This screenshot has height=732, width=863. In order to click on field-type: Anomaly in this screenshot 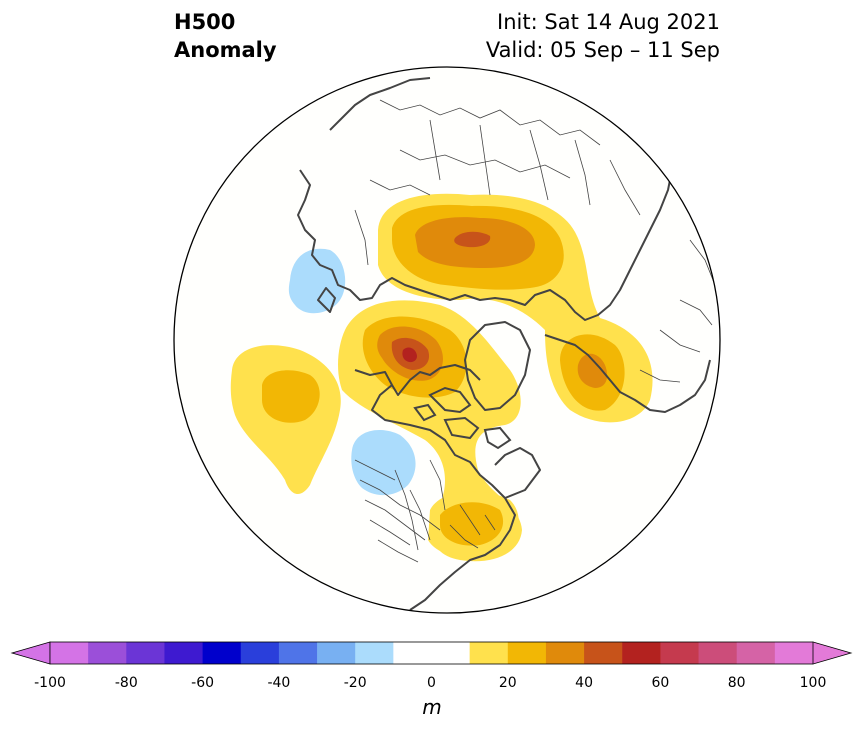, I will do `click(225, 50)`.